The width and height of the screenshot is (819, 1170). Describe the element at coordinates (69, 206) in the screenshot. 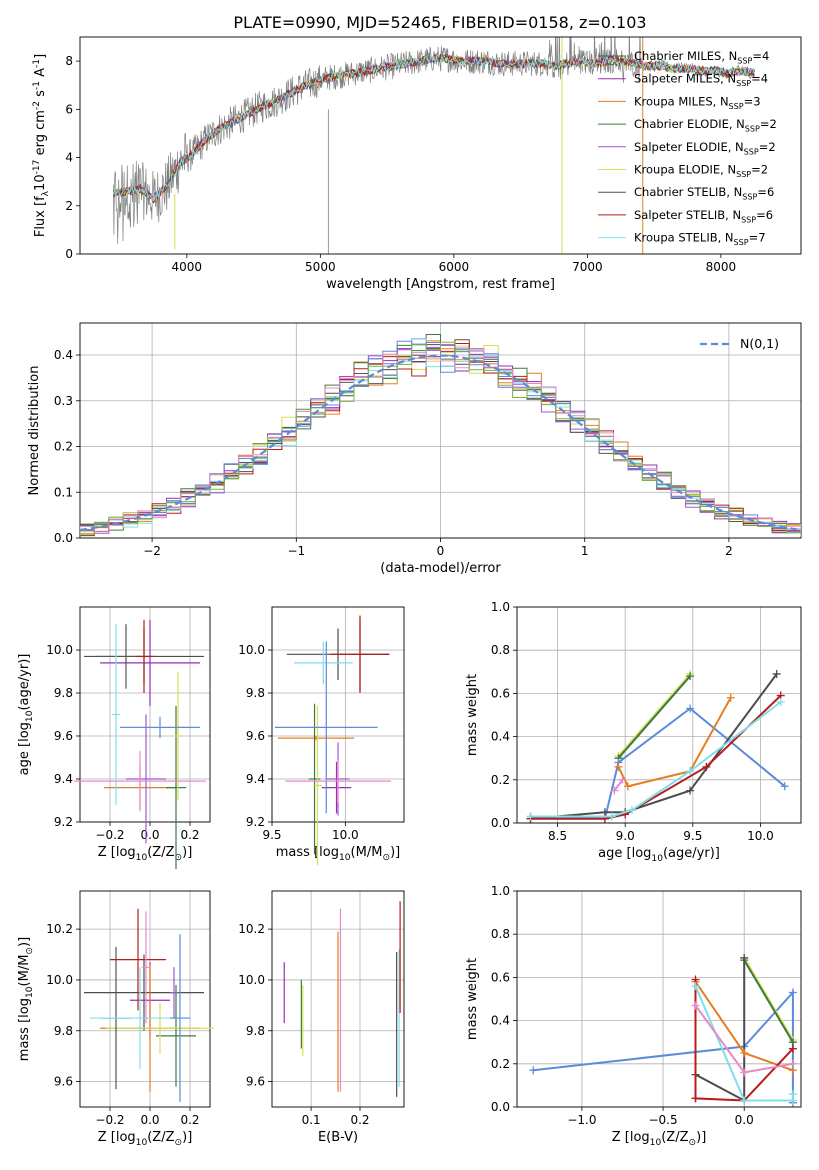

I see `y-tick-label: 2` at that location.